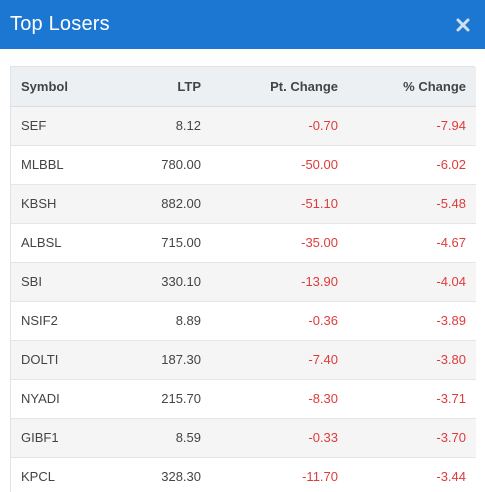 Image resolution: width=485 pixels, height=492 pixels. What do you see at coordinates (166, 321) in the screenshot?
I see `cell-ltp: 8.89` at bounding box center [166, 321].